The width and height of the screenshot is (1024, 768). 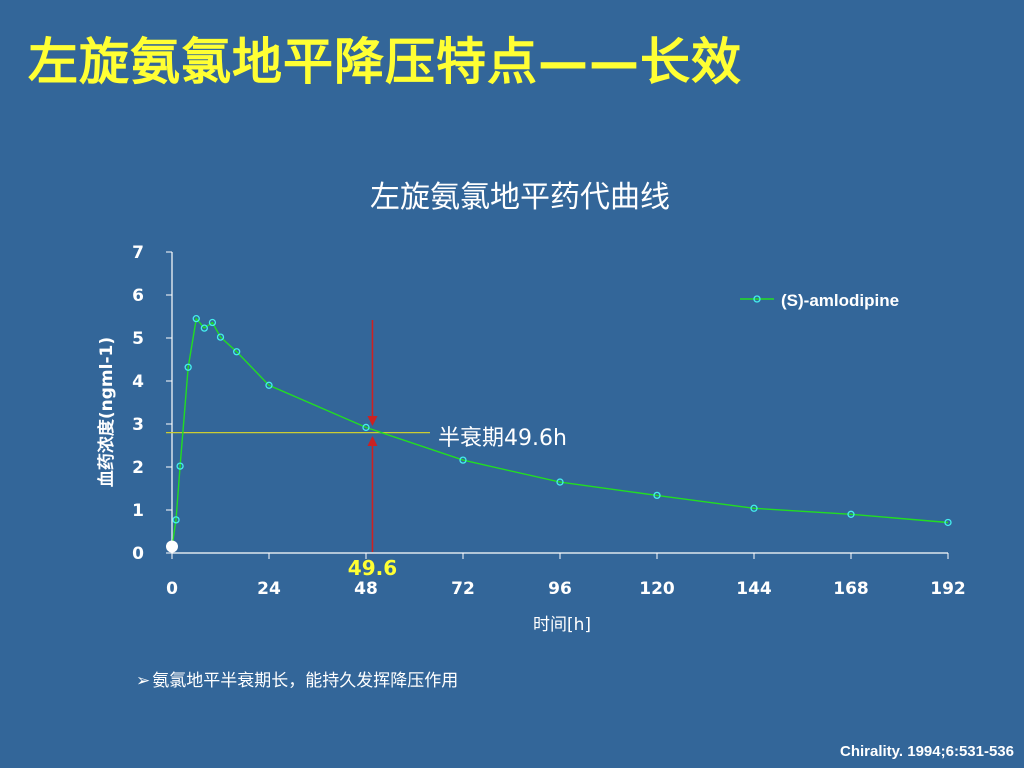 I want to click on x-tick-label: 120, so click(x=657, y=589).